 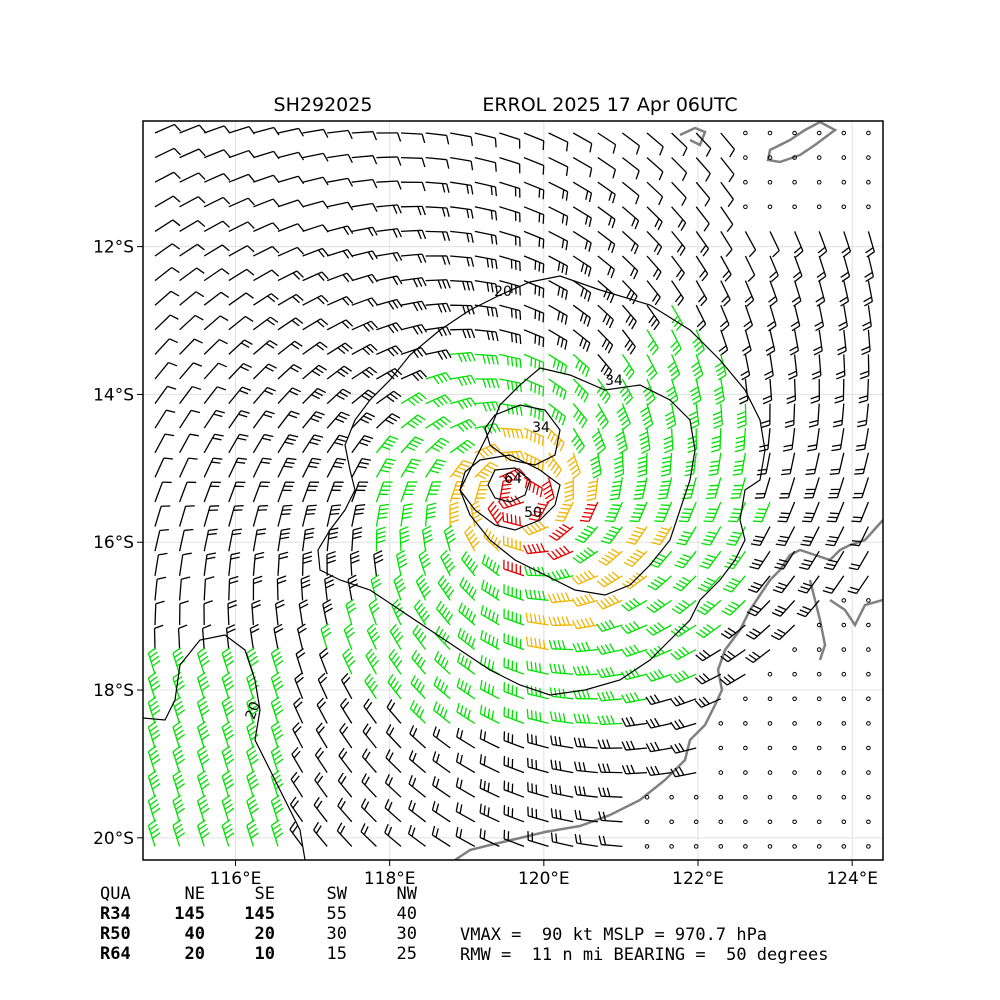 What do you see at coordinates (253, 711) in the screenshot?
I see `contour-label: 20` at bounding box center [253, 711].